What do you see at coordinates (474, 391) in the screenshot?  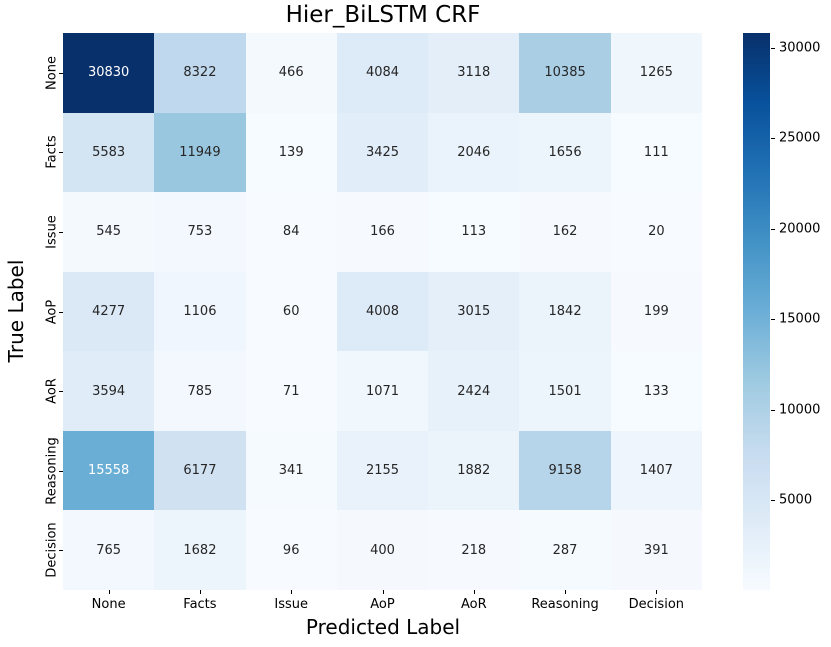 I see `heatmap-cell: 2424` at bounding box center [474, 391].